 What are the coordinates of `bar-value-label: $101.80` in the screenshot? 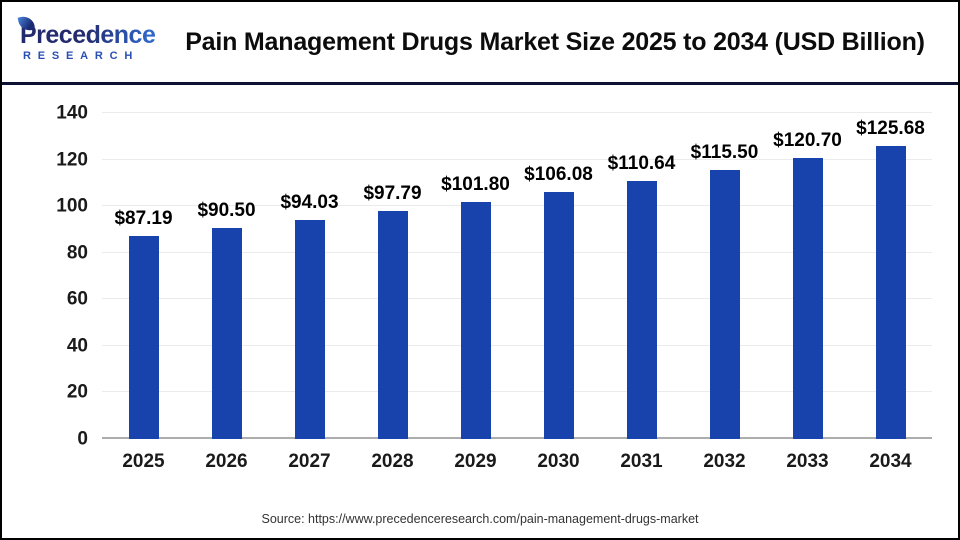 It's located at (475, 184).